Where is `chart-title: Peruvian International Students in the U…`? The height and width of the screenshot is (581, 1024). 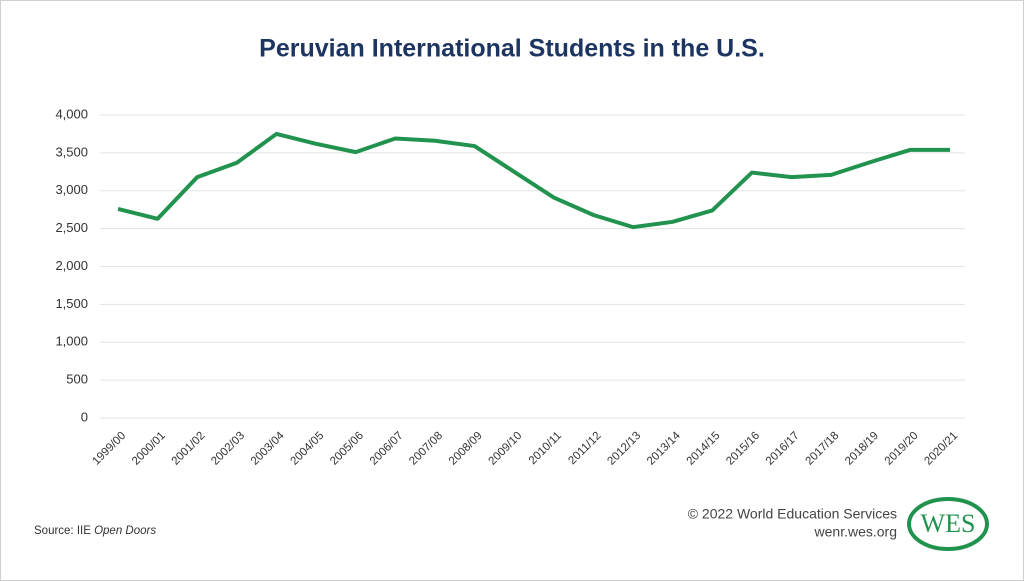 chart-title: Peruvian International Students in the U… is located at coordinates (512, 49).